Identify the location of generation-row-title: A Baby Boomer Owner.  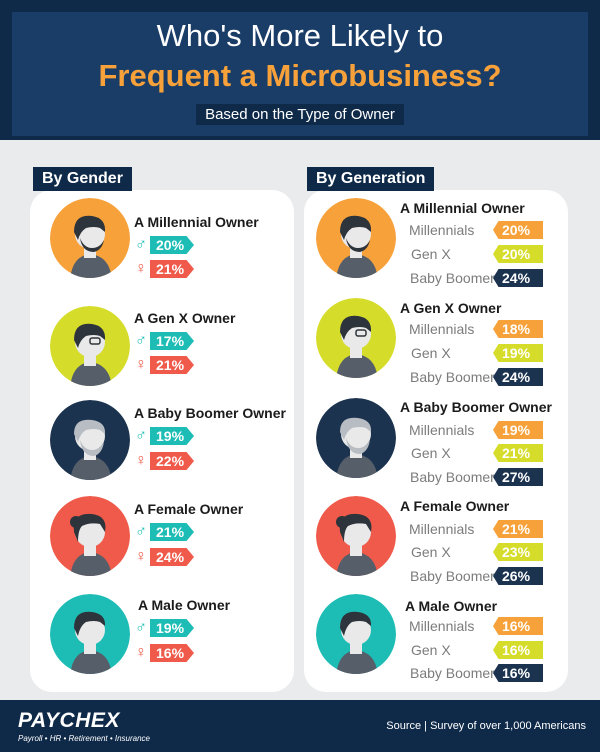
(476, 407).